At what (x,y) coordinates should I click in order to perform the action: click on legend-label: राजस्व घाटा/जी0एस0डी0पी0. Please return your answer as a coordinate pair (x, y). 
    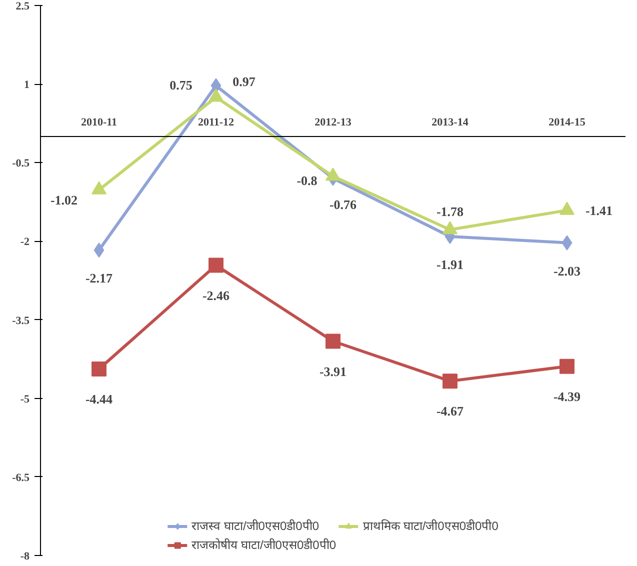
    Looking at the image, I should click on (255, 526).